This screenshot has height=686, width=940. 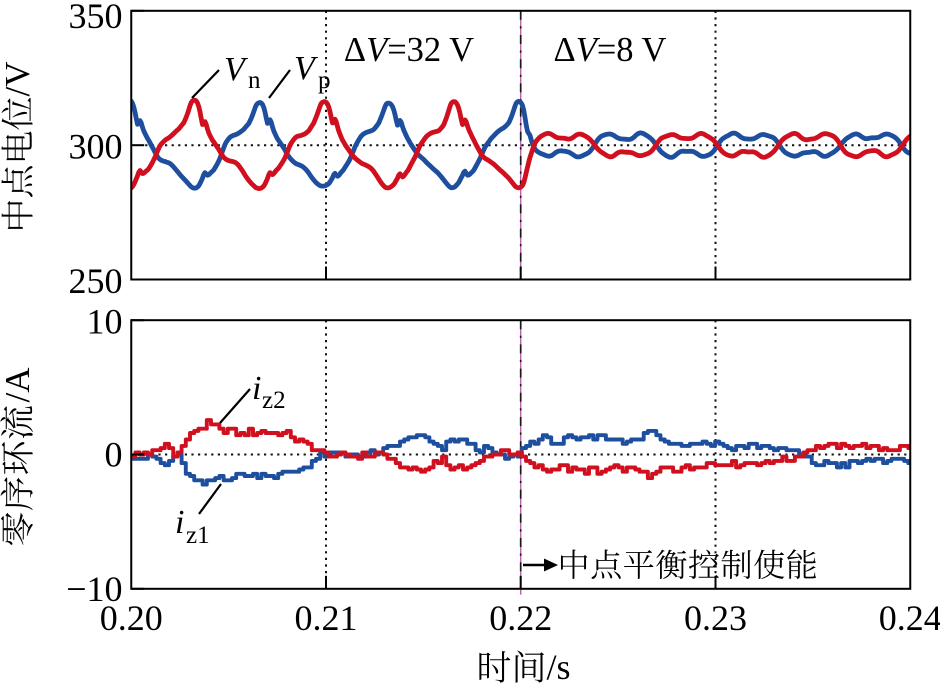 I want to click on svg-text: /s, so click(x=559, y=666).